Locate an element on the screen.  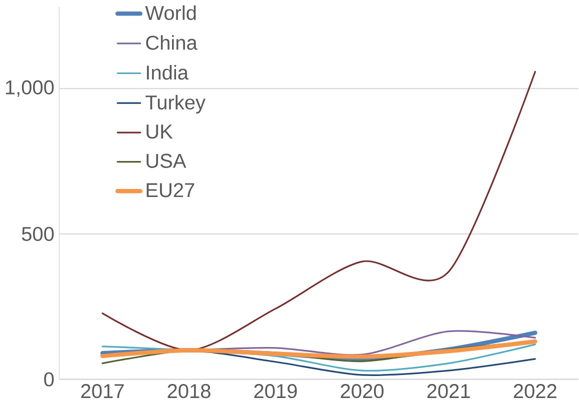
legend-label: UK is located at coordinates (159, 131).